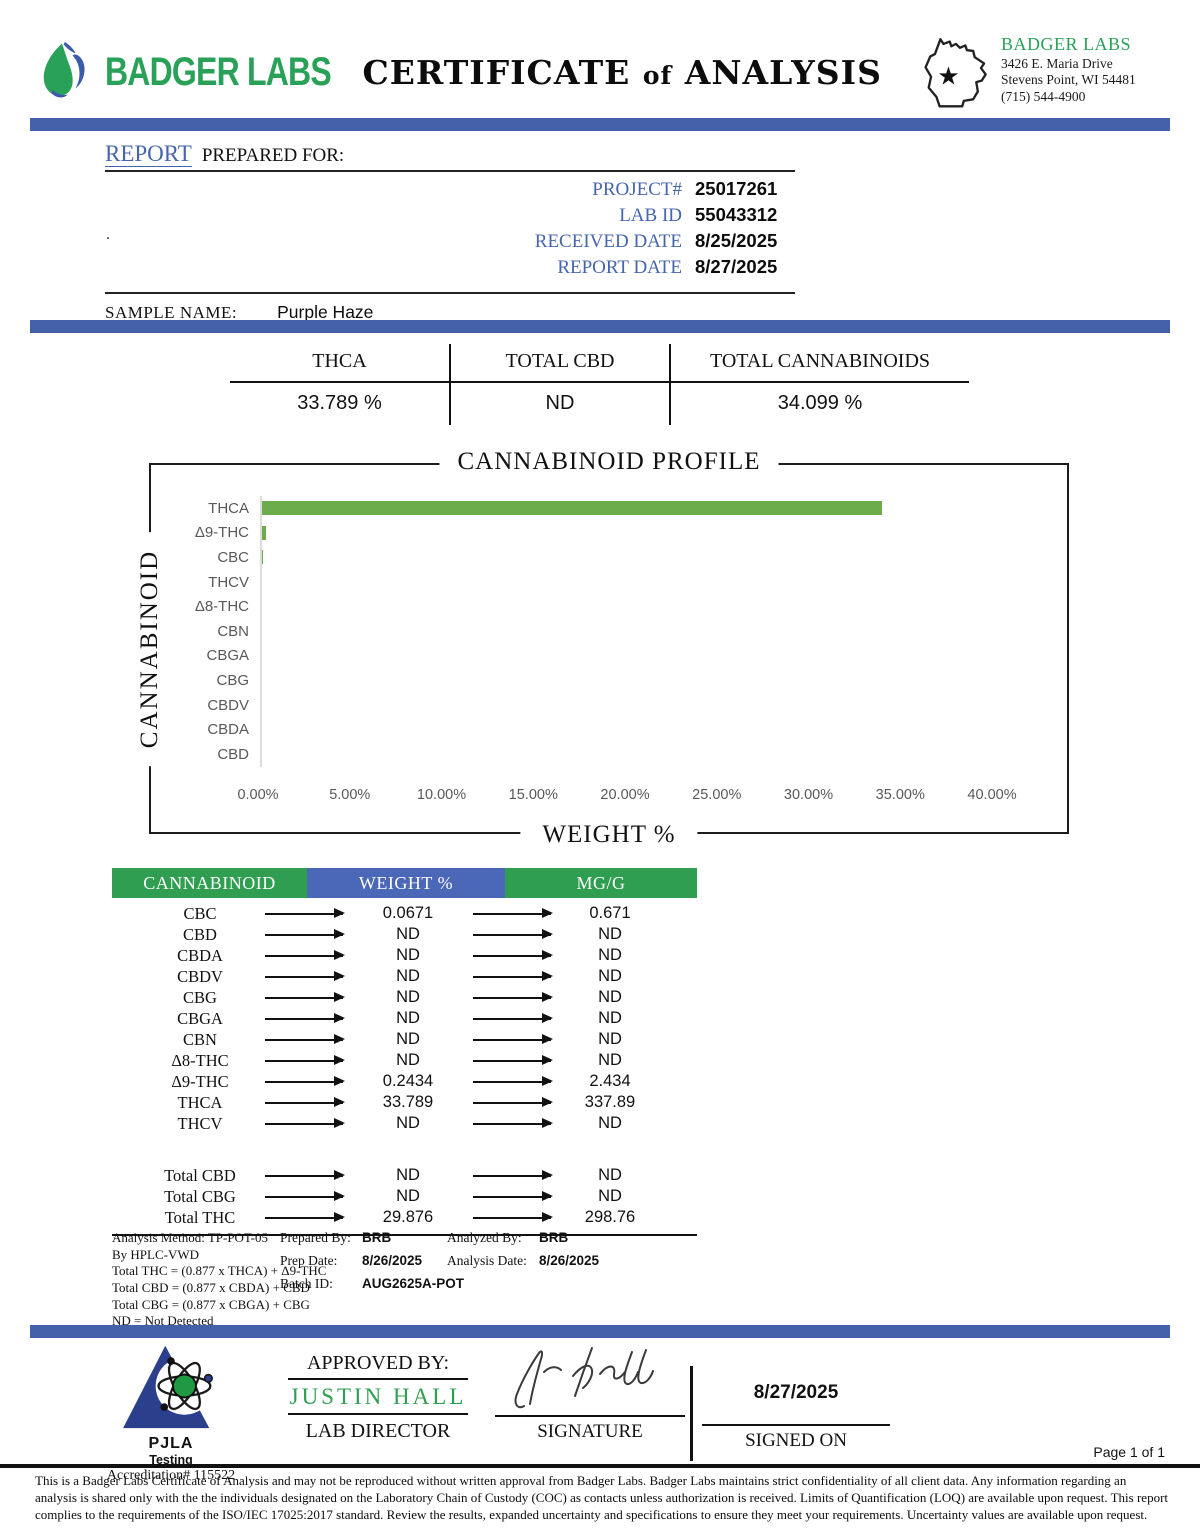 This screenshot has width=1200, height=1534. I want to click on table-row: Total CBD ND ND, so click(404, 1175).